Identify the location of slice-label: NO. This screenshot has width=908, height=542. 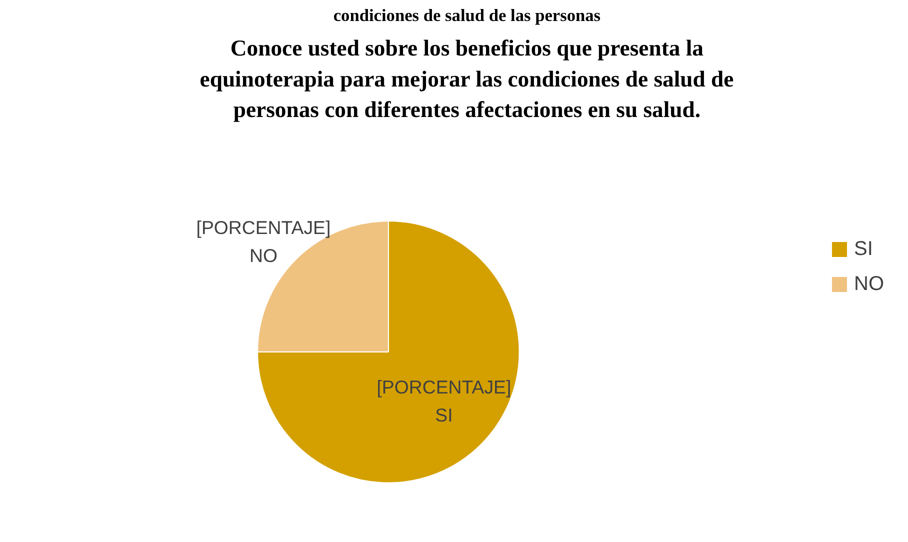
(263, 255).